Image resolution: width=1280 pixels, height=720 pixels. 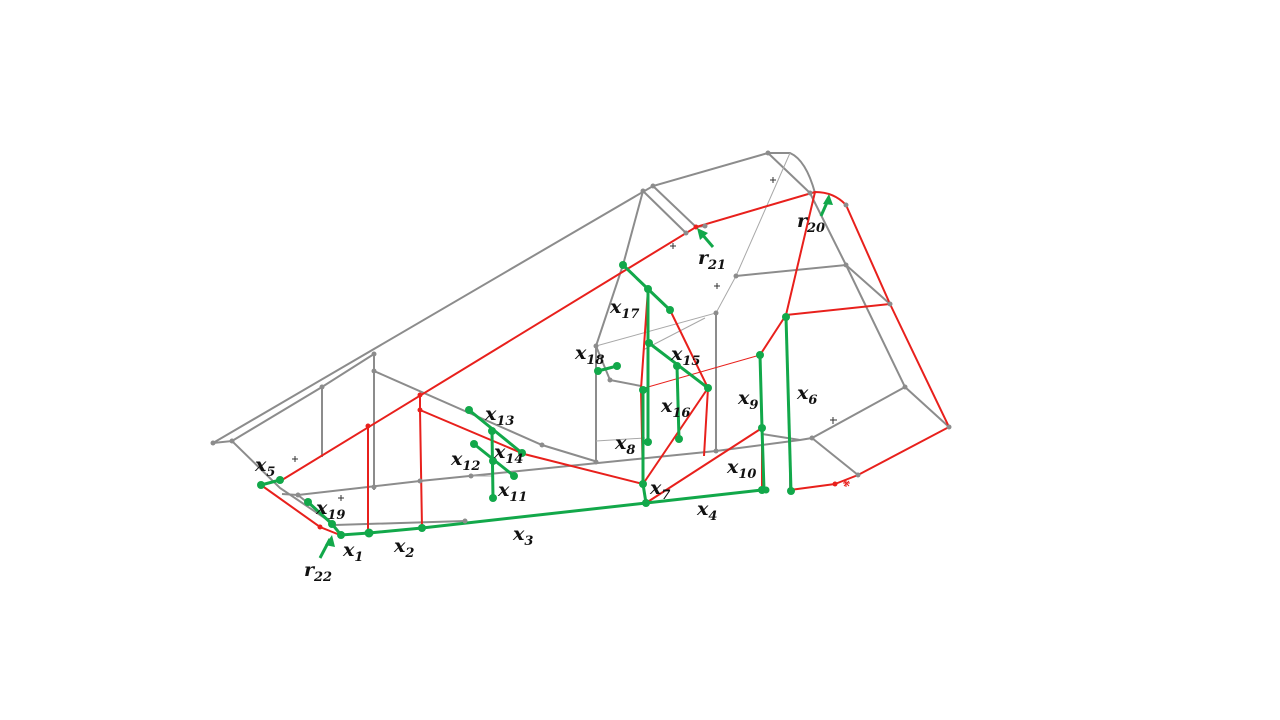 What do you see at coordinates (812, 487) in the screenshot?
I see `red-tail` at bounding box center [812, 487].